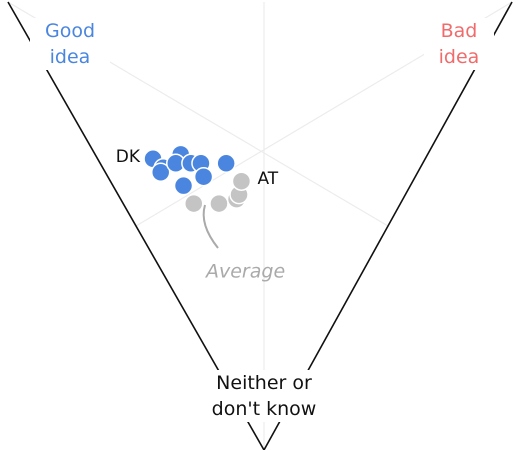 The width and height of the screenshot is (518, 450). I want to click on corner-label: Bad idea, so click(459, 44).